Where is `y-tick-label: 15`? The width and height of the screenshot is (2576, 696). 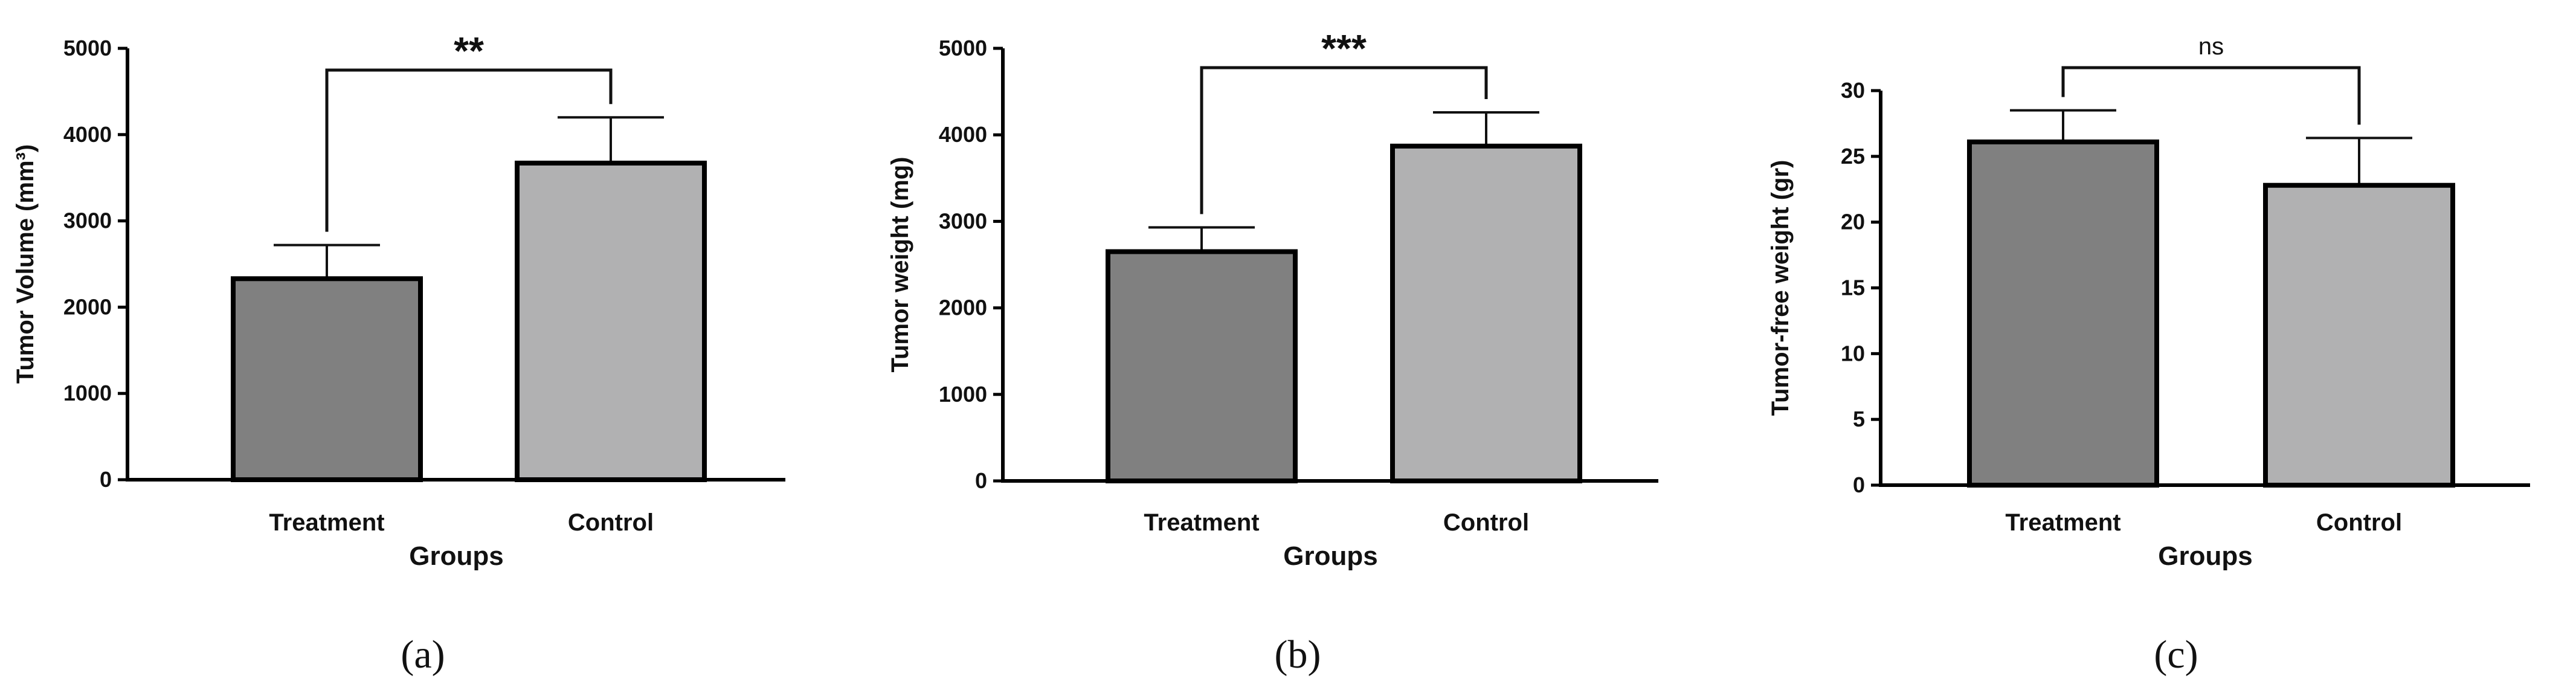 y-tick-label: 15 is located at coordinates (1853, 288).